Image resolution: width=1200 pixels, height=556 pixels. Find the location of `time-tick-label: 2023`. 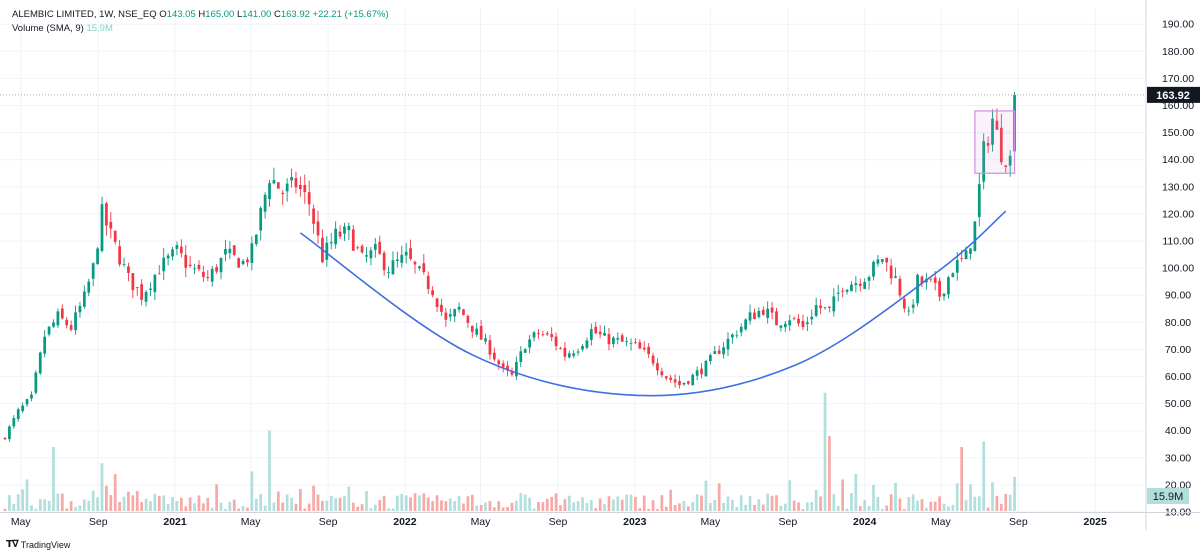

time-tick-label: 2023 is located at coordinates (635, 522).